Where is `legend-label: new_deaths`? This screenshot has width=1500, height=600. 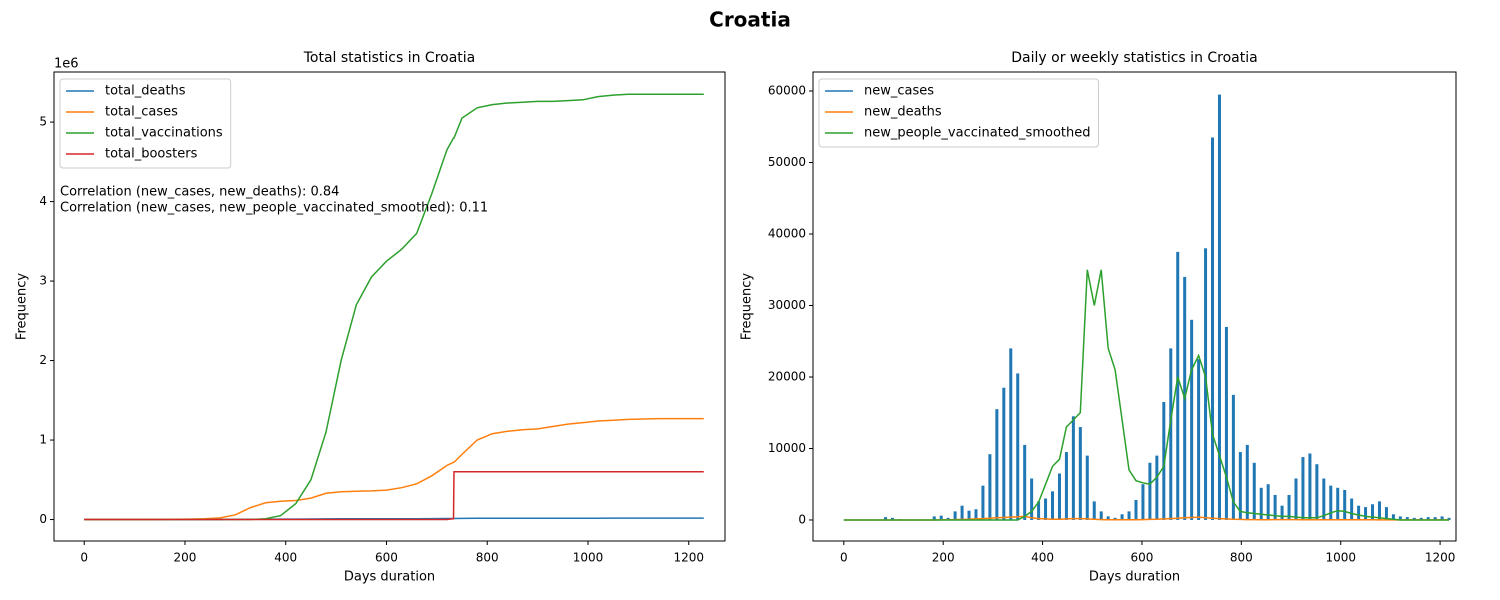
legend-label: new_deaths is located at coordinates (903, 112).